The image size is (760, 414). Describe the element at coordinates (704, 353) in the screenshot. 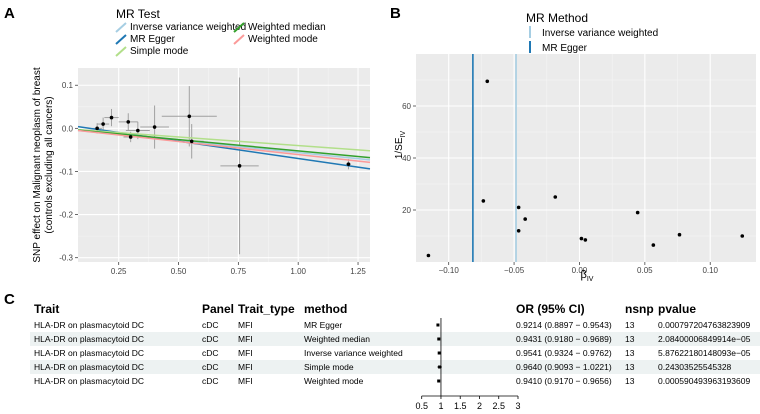

I see `table-cell-pvalue: 5.87622180148093e−05` at that location.